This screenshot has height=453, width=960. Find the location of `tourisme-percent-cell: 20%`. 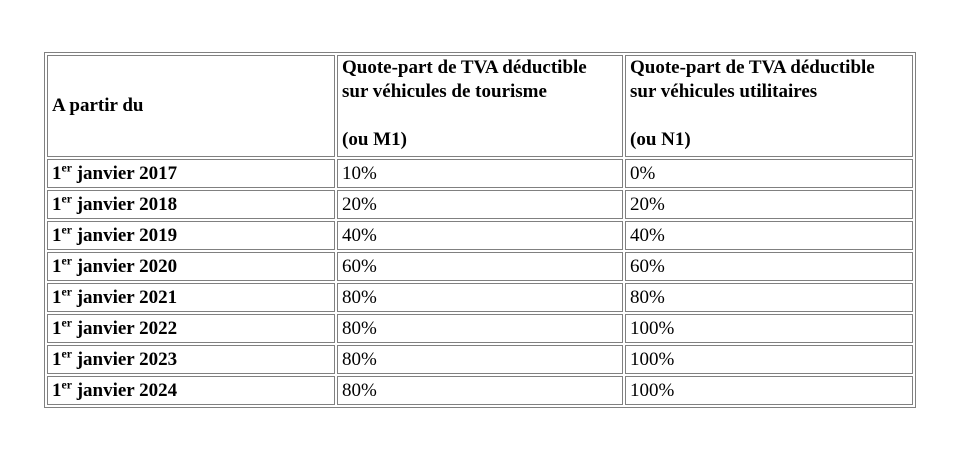

tourisme-percent-cell: 20% is located at coordinates (480, 204).